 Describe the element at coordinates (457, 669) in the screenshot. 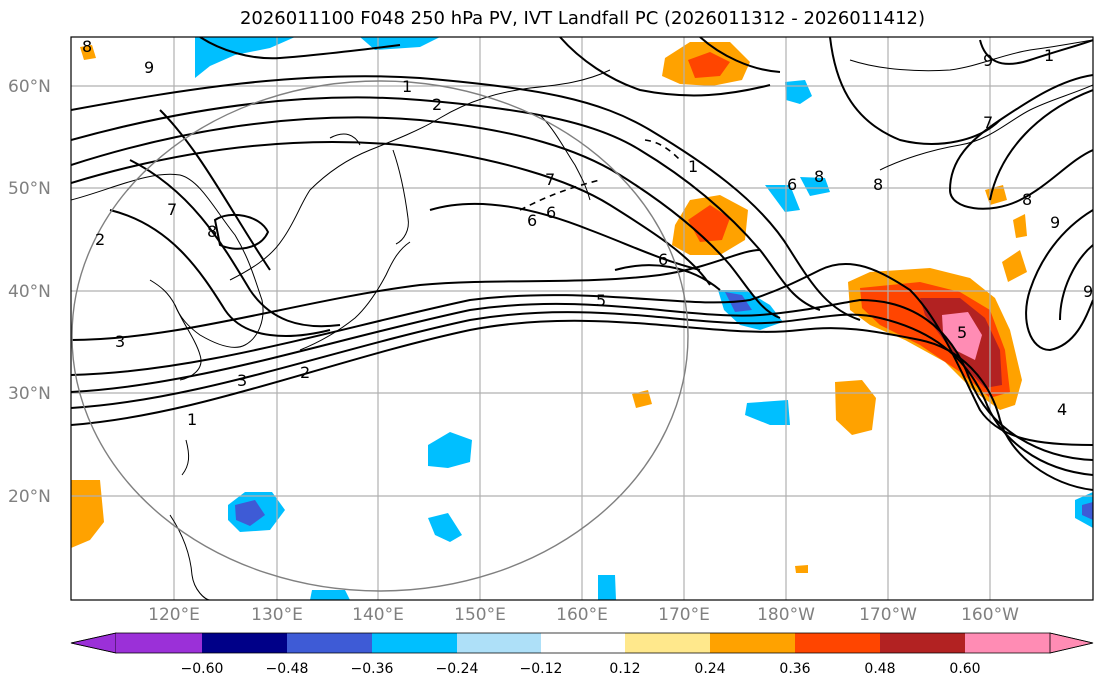

I see `colorbar-tick-label: −0.24` at that location.